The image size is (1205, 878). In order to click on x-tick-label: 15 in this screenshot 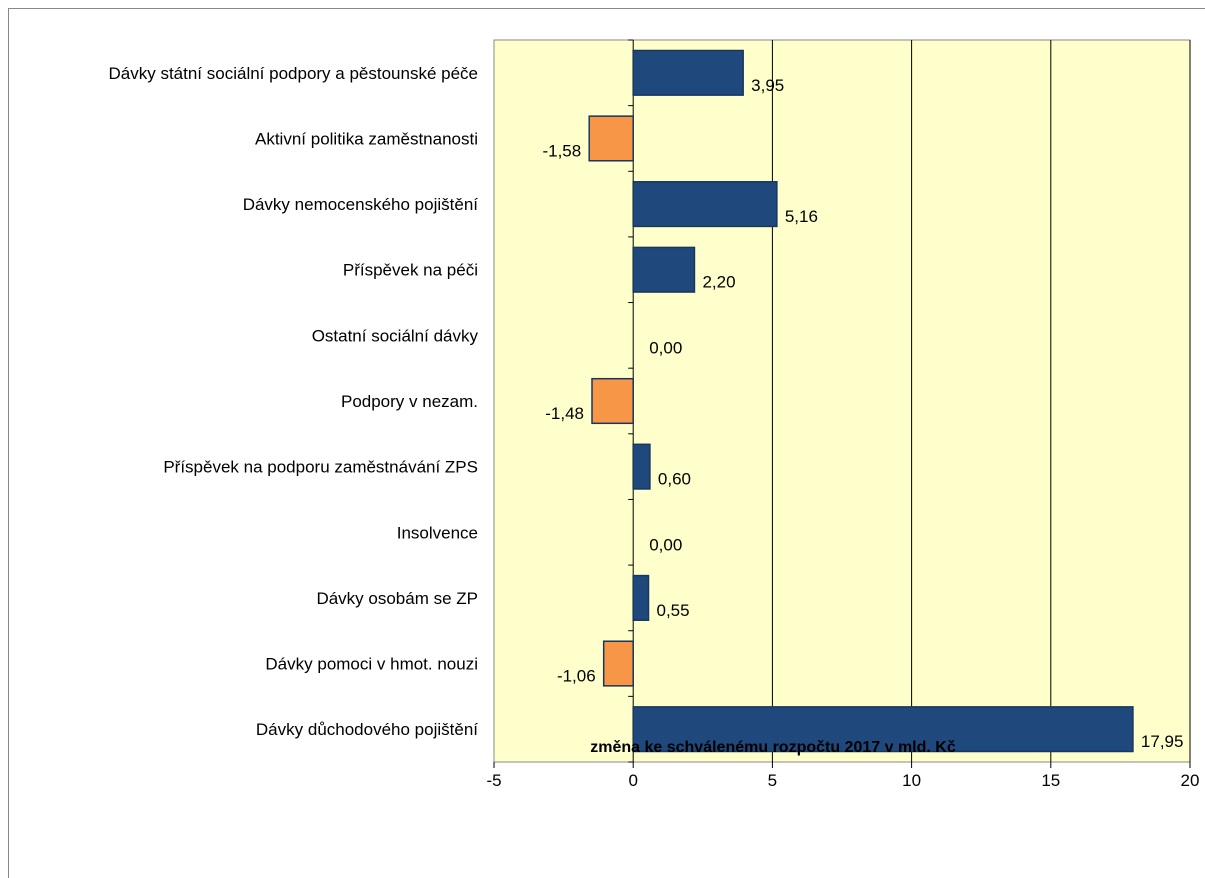, I will do `click(1050, 780)`.